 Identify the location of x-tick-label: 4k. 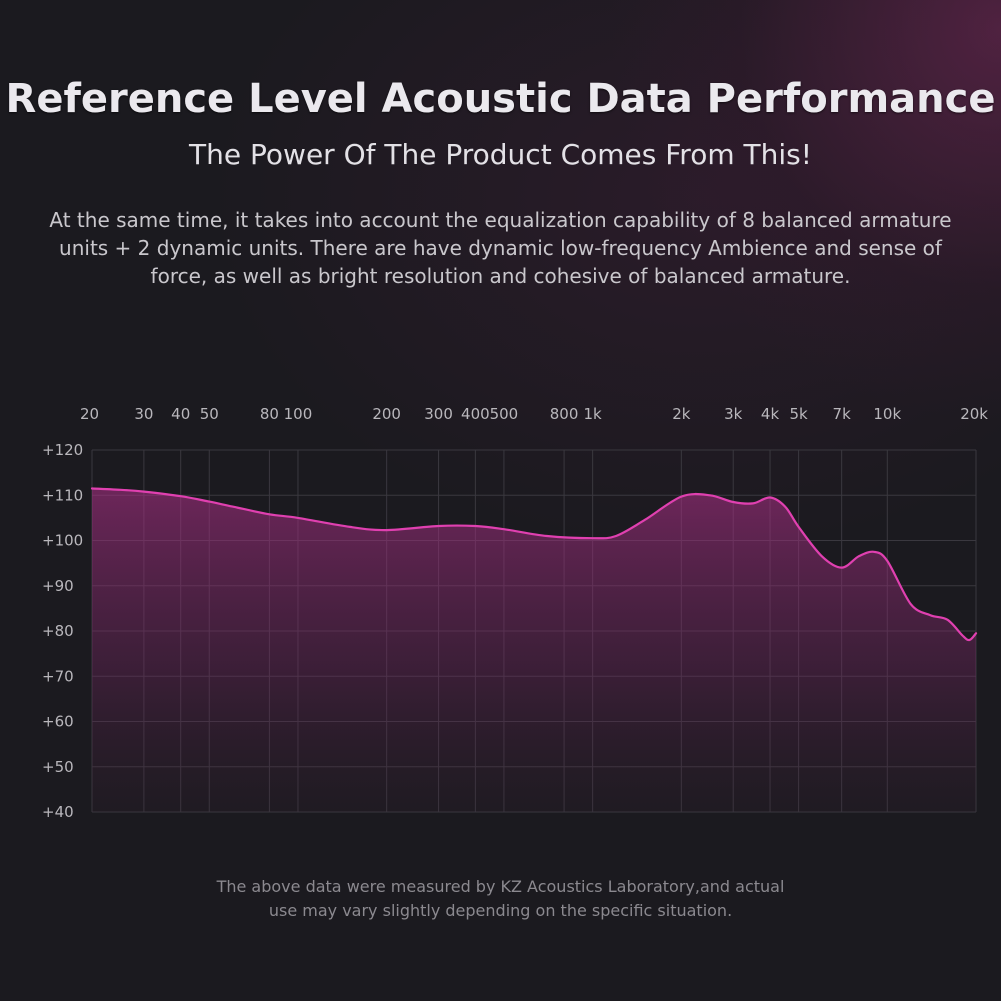
(770, 414).